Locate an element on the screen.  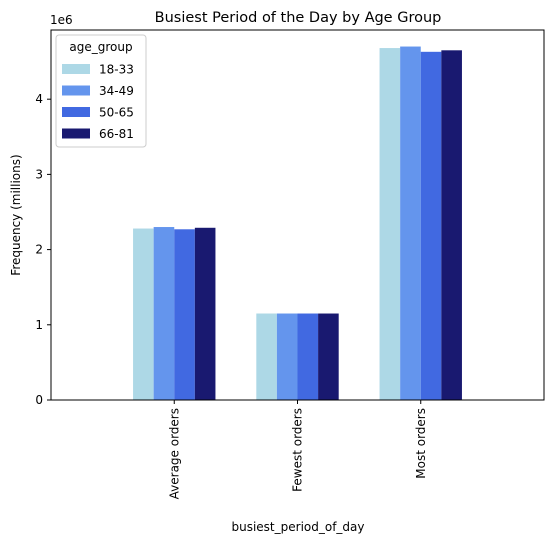
bar-66-81-average-orders is located at coordinates (205, 313).